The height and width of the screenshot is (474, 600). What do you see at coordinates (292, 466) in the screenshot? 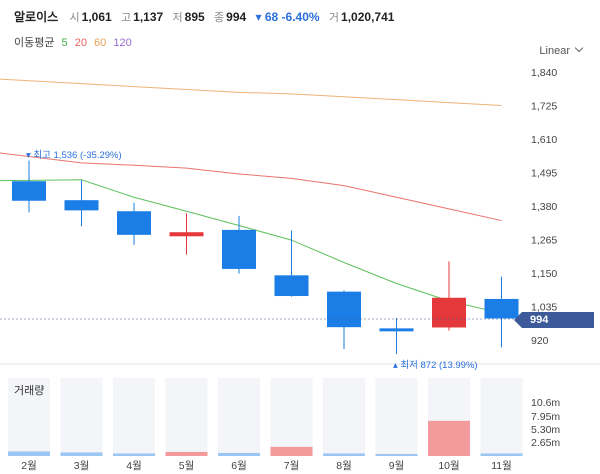
I see `x-tick-label: 7월` at bounding box center [292, 466].